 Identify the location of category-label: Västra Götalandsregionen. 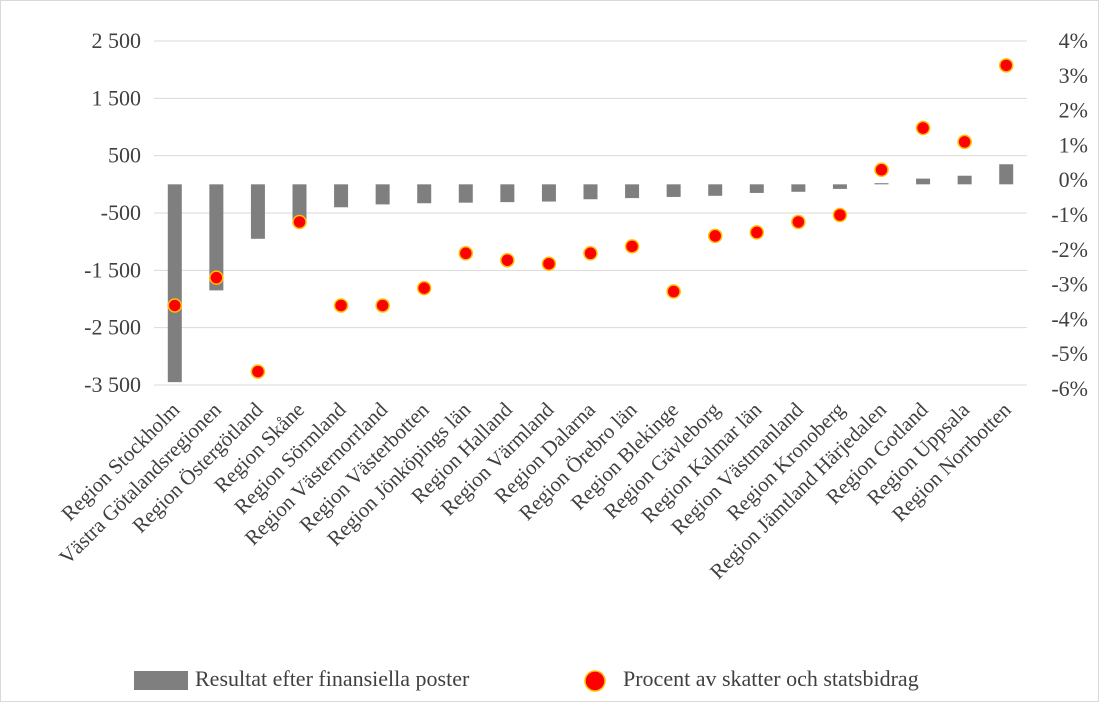
(140, 483).